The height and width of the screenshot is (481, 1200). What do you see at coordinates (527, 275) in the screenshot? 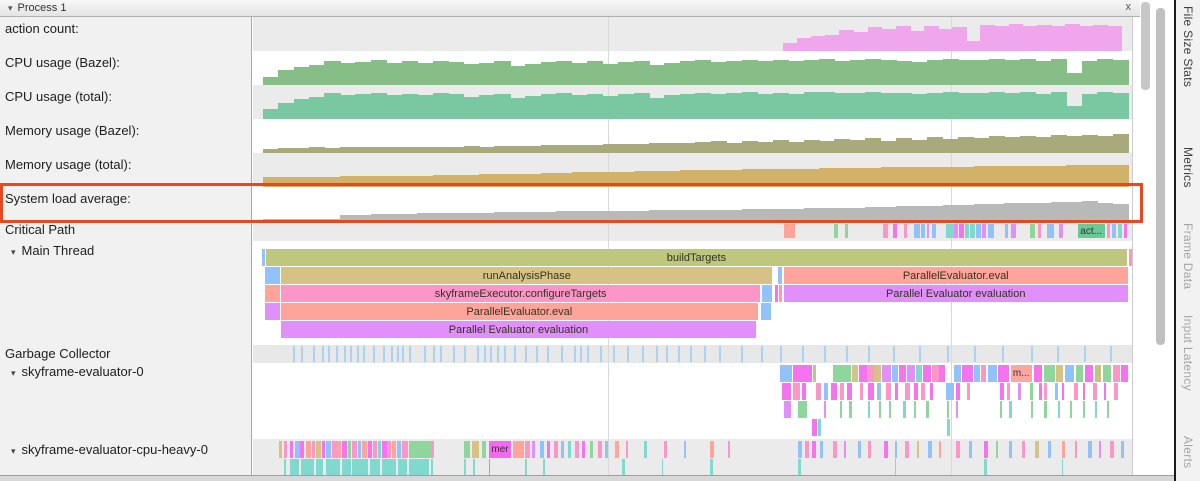
I see `trace-slice: runAnalysisPhase` at bounding box center [527, 275].